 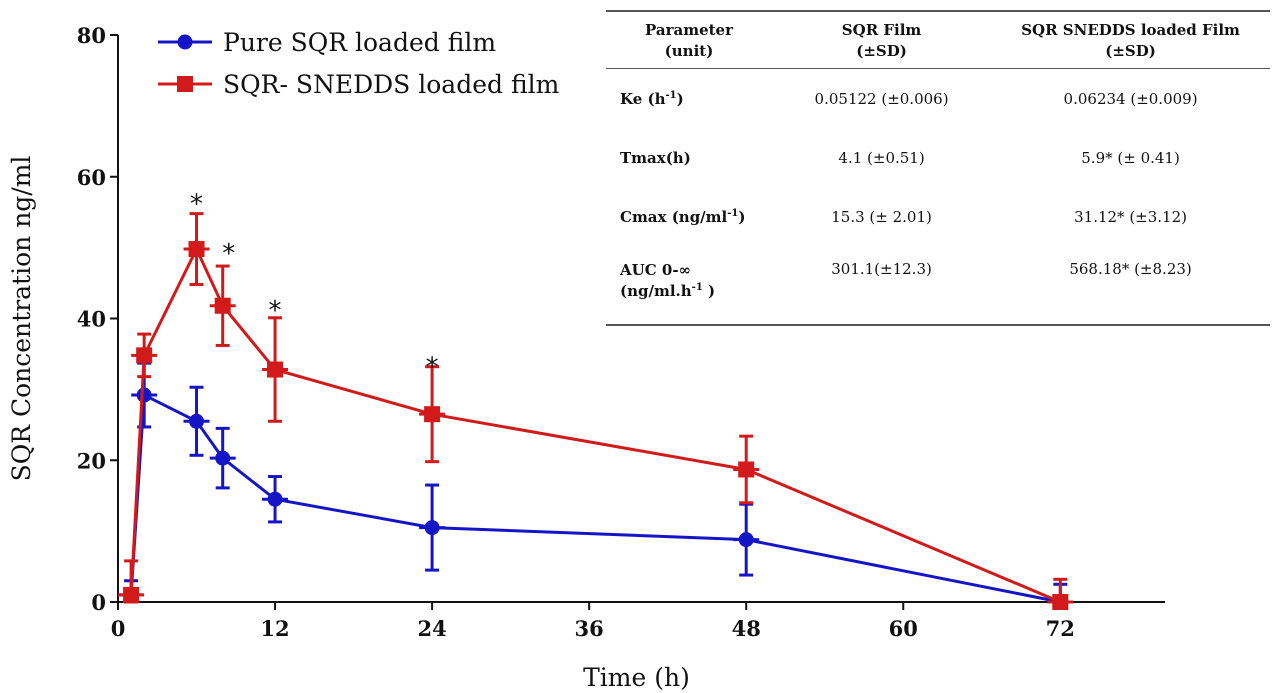 What do you see at coordinates (689, 99) in the screenshot?
I see `param-cell: Ke (h-1)` at bounding box center [689, 99].